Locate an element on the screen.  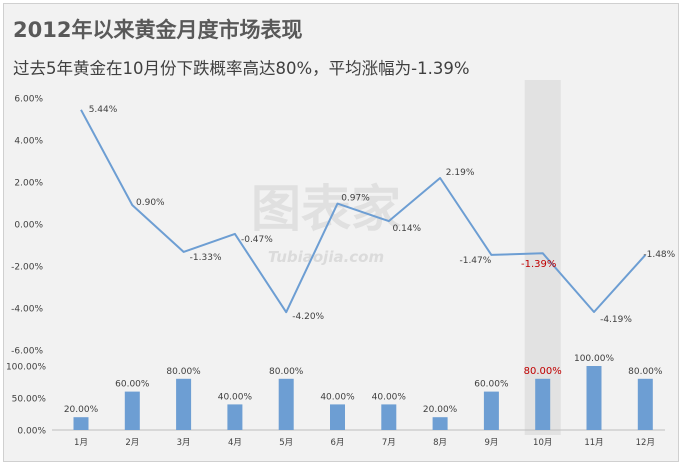
bar-layer is located at coordinates (363, 398).